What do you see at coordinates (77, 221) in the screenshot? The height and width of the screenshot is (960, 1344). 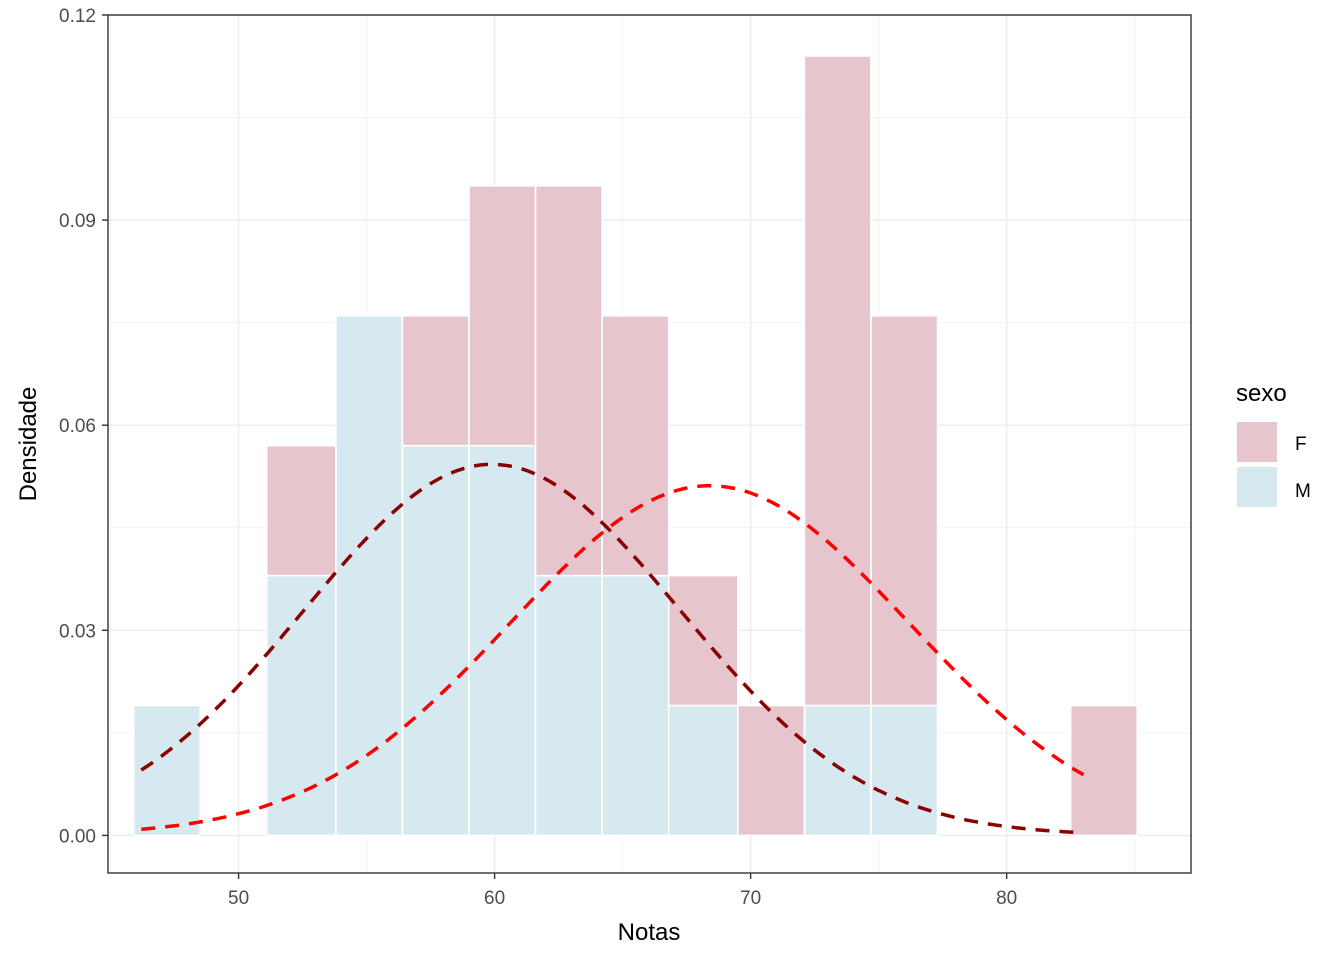 I see `y-tick-label: 0.09` at bounding box center [77, 221].